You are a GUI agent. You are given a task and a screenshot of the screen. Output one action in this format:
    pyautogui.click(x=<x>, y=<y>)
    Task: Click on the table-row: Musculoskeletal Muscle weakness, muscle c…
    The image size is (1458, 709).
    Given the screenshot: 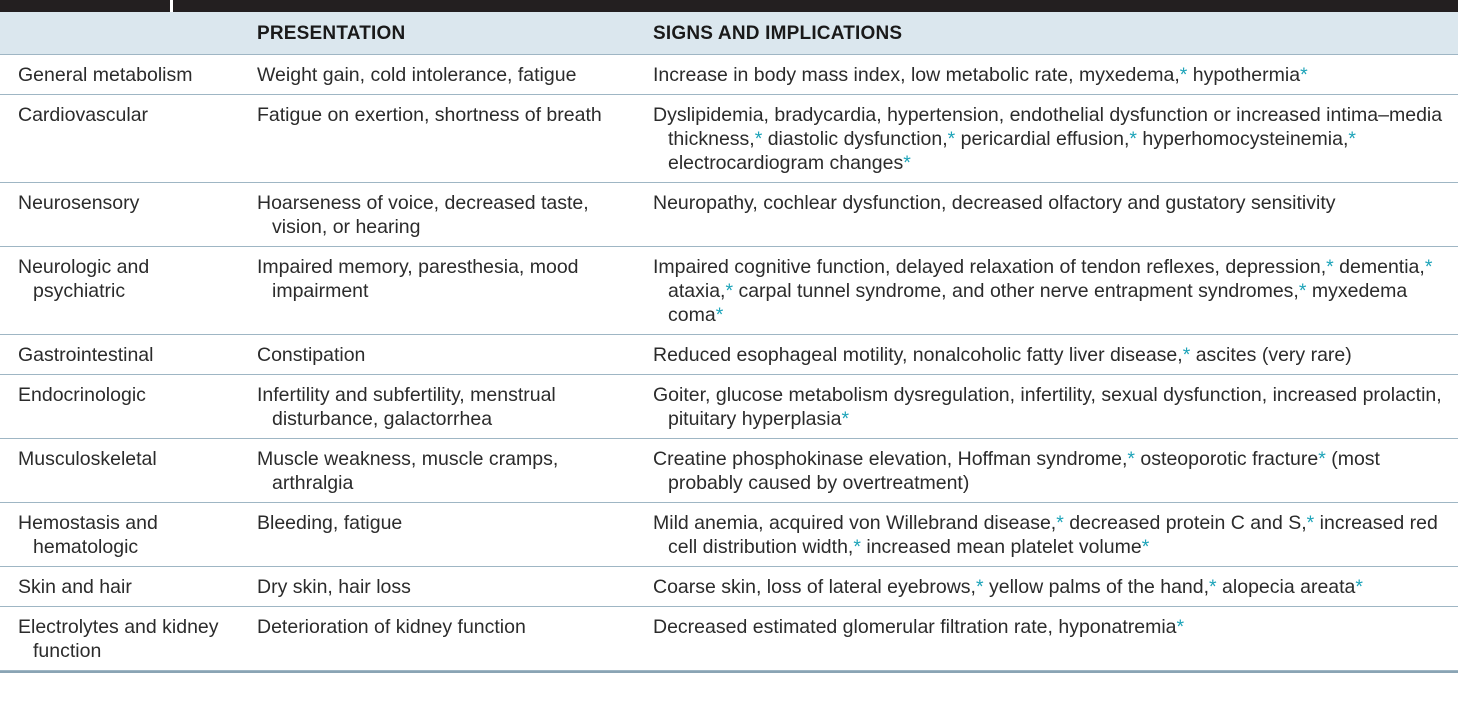 What is the action you would take?
    pyautogui.click(x=729, y=470)
    